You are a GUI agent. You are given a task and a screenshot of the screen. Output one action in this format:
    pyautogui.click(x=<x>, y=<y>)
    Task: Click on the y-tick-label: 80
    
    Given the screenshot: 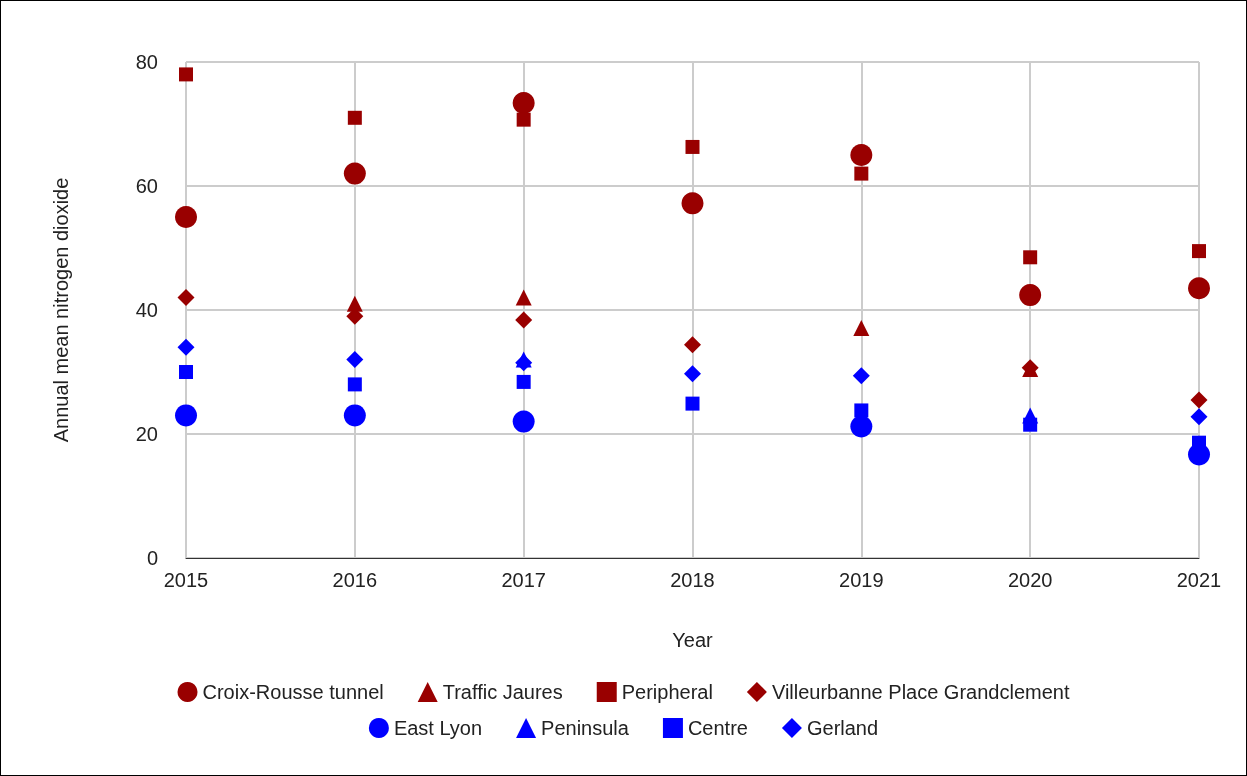 What is the action you would take?
    pyautogui.click(x=146, y=62)
    